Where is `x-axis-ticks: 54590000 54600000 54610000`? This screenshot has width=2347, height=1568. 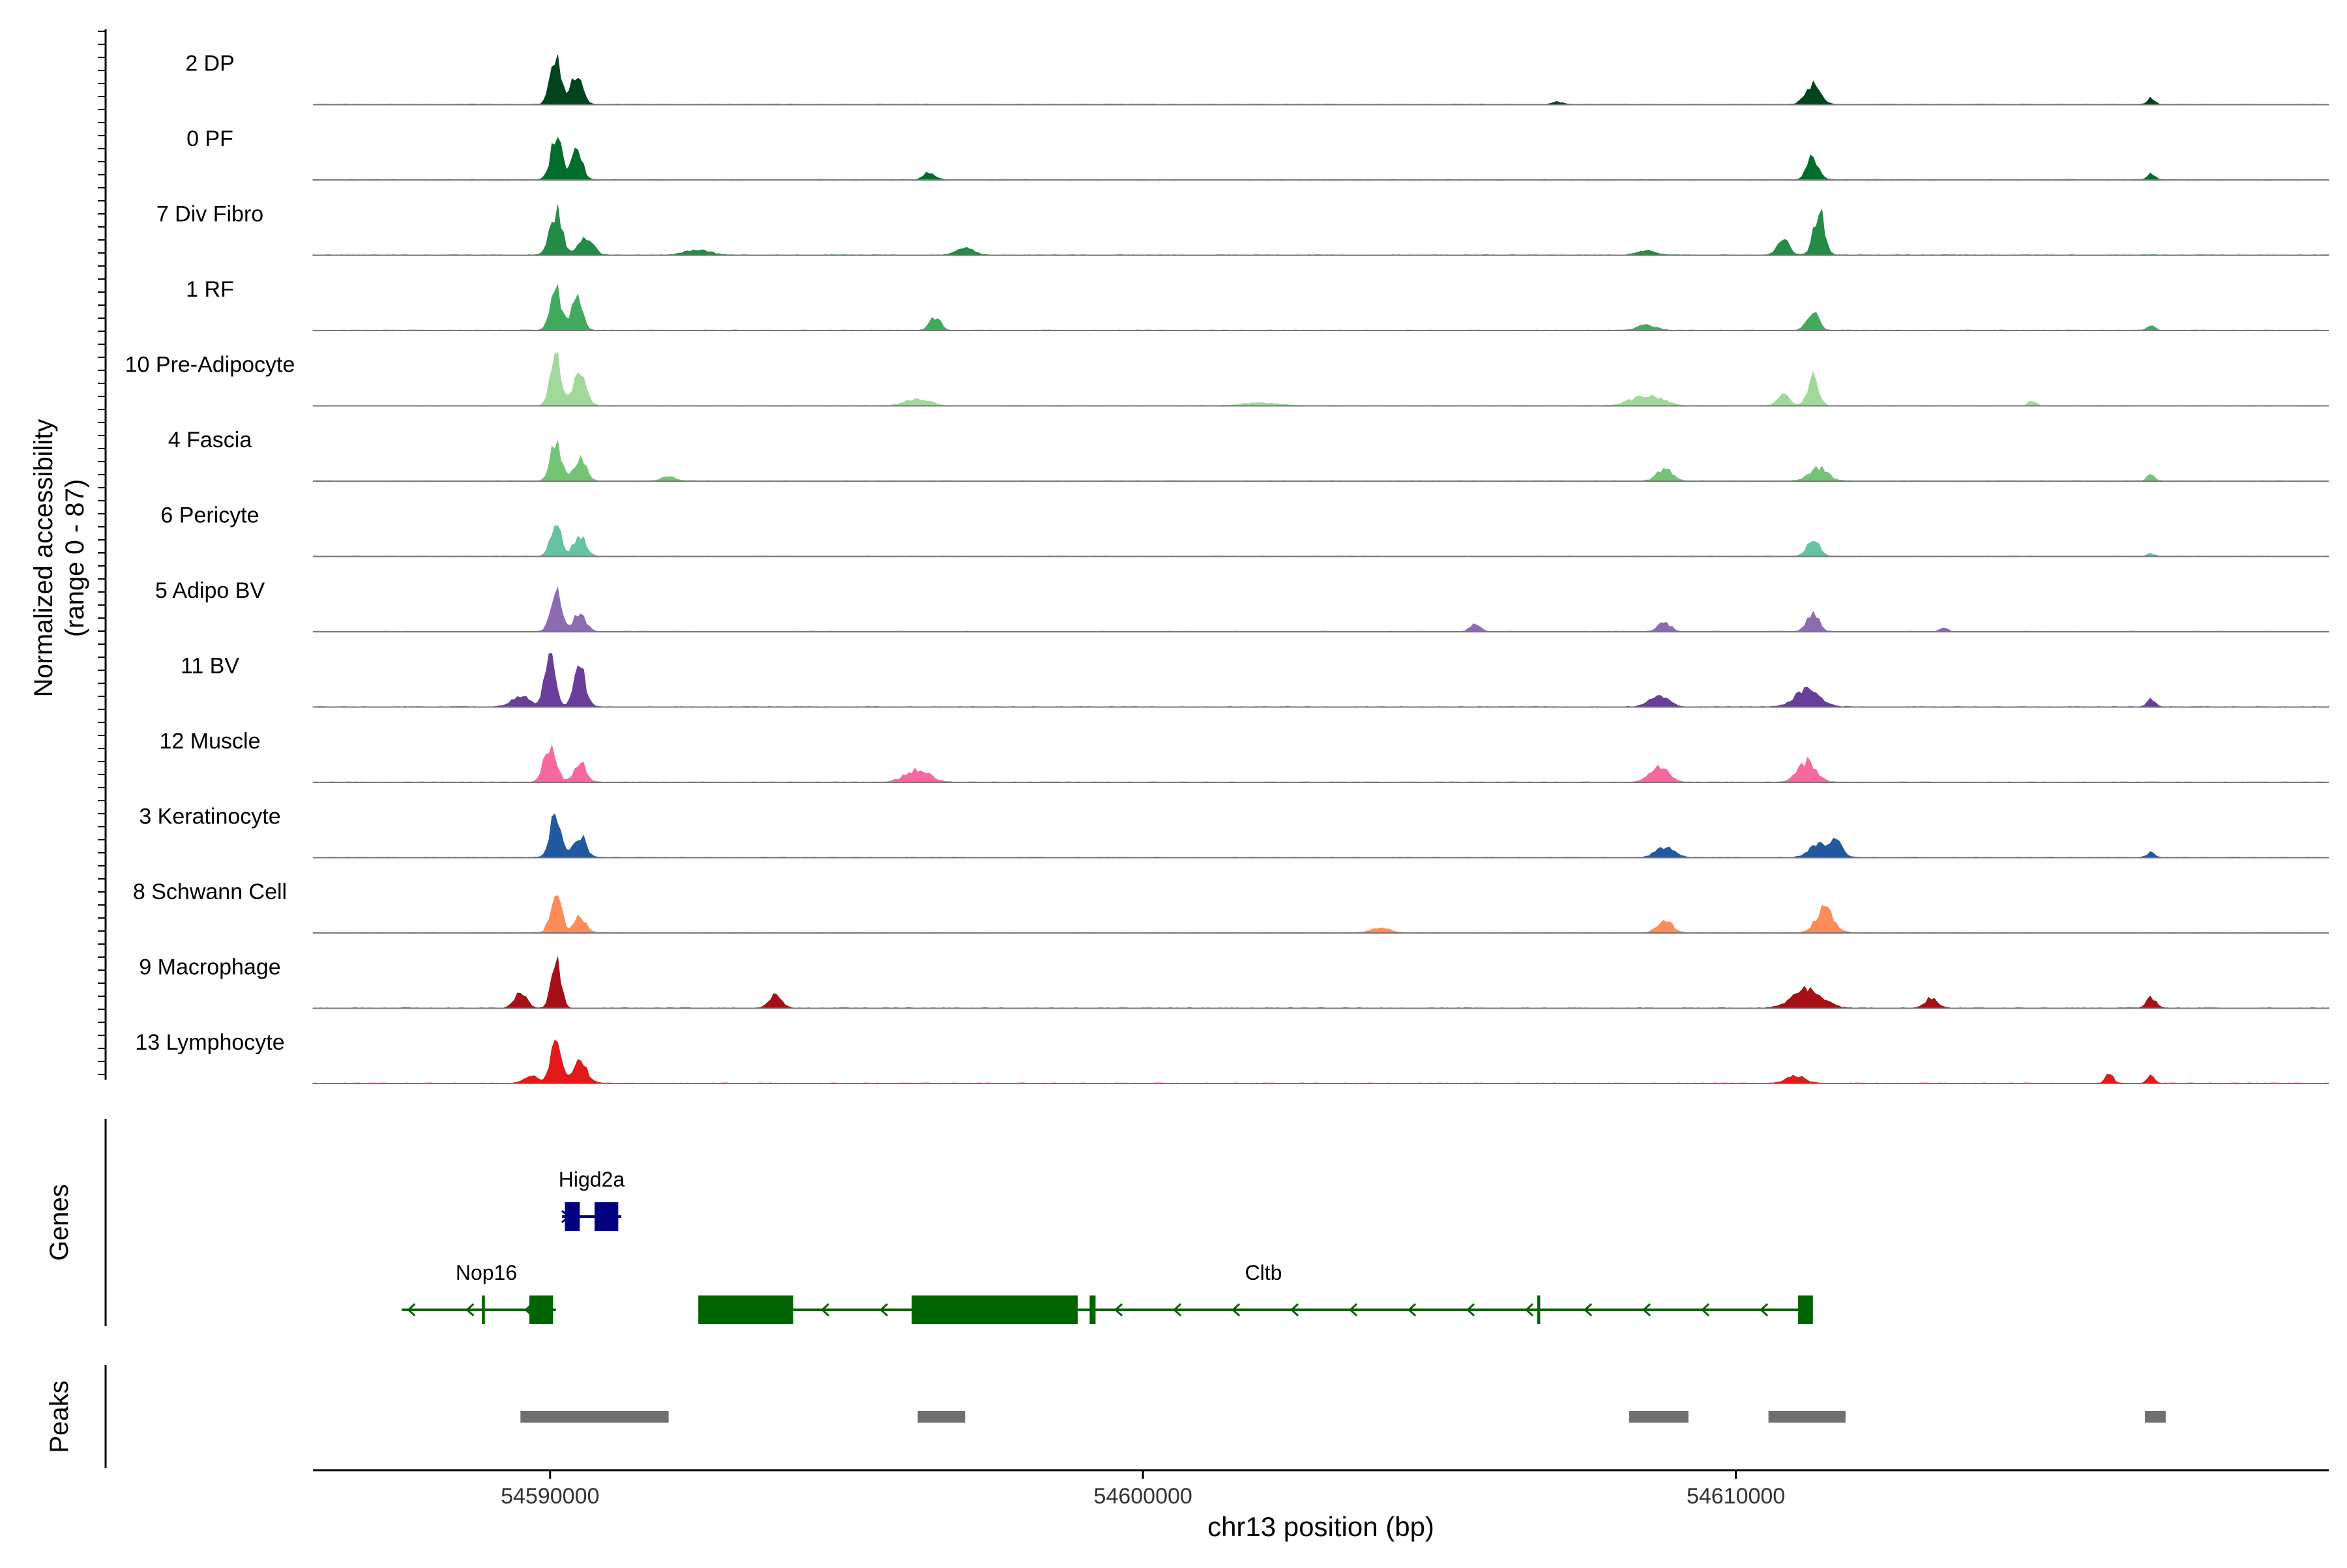
x-axis-ticks: 54590000 54600000 54610000 is located at coordinates (1143, 1490).